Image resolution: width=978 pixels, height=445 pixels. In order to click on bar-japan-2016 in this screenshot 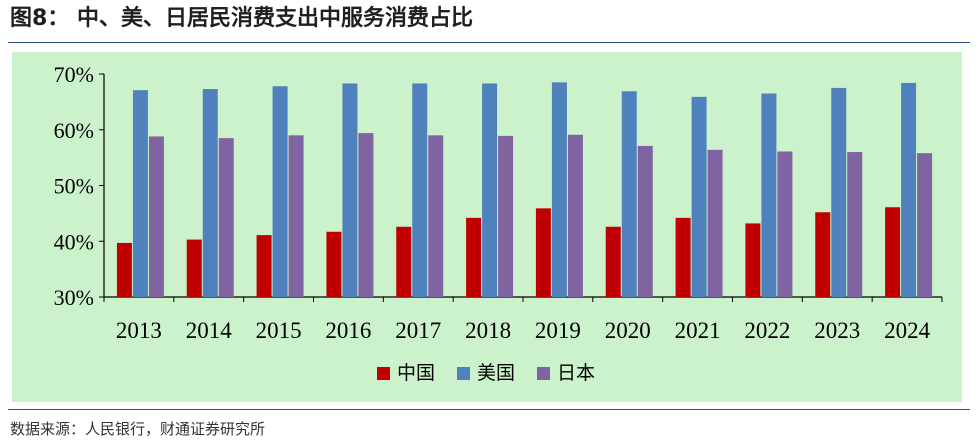, I will do `click(366, 215)`.